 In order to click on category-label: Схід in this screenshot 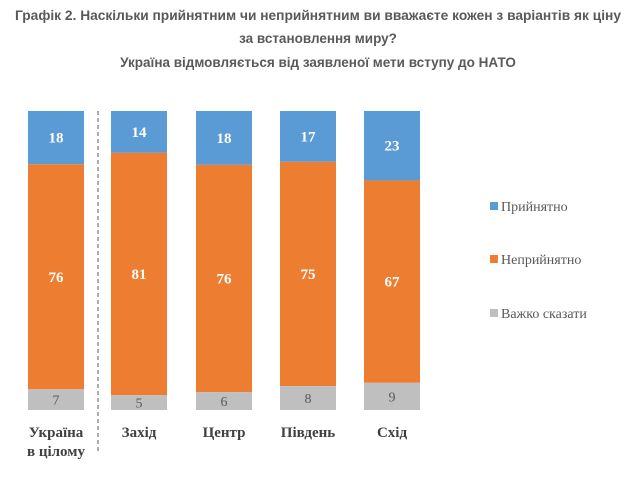, I will do `click(392, 433)`.